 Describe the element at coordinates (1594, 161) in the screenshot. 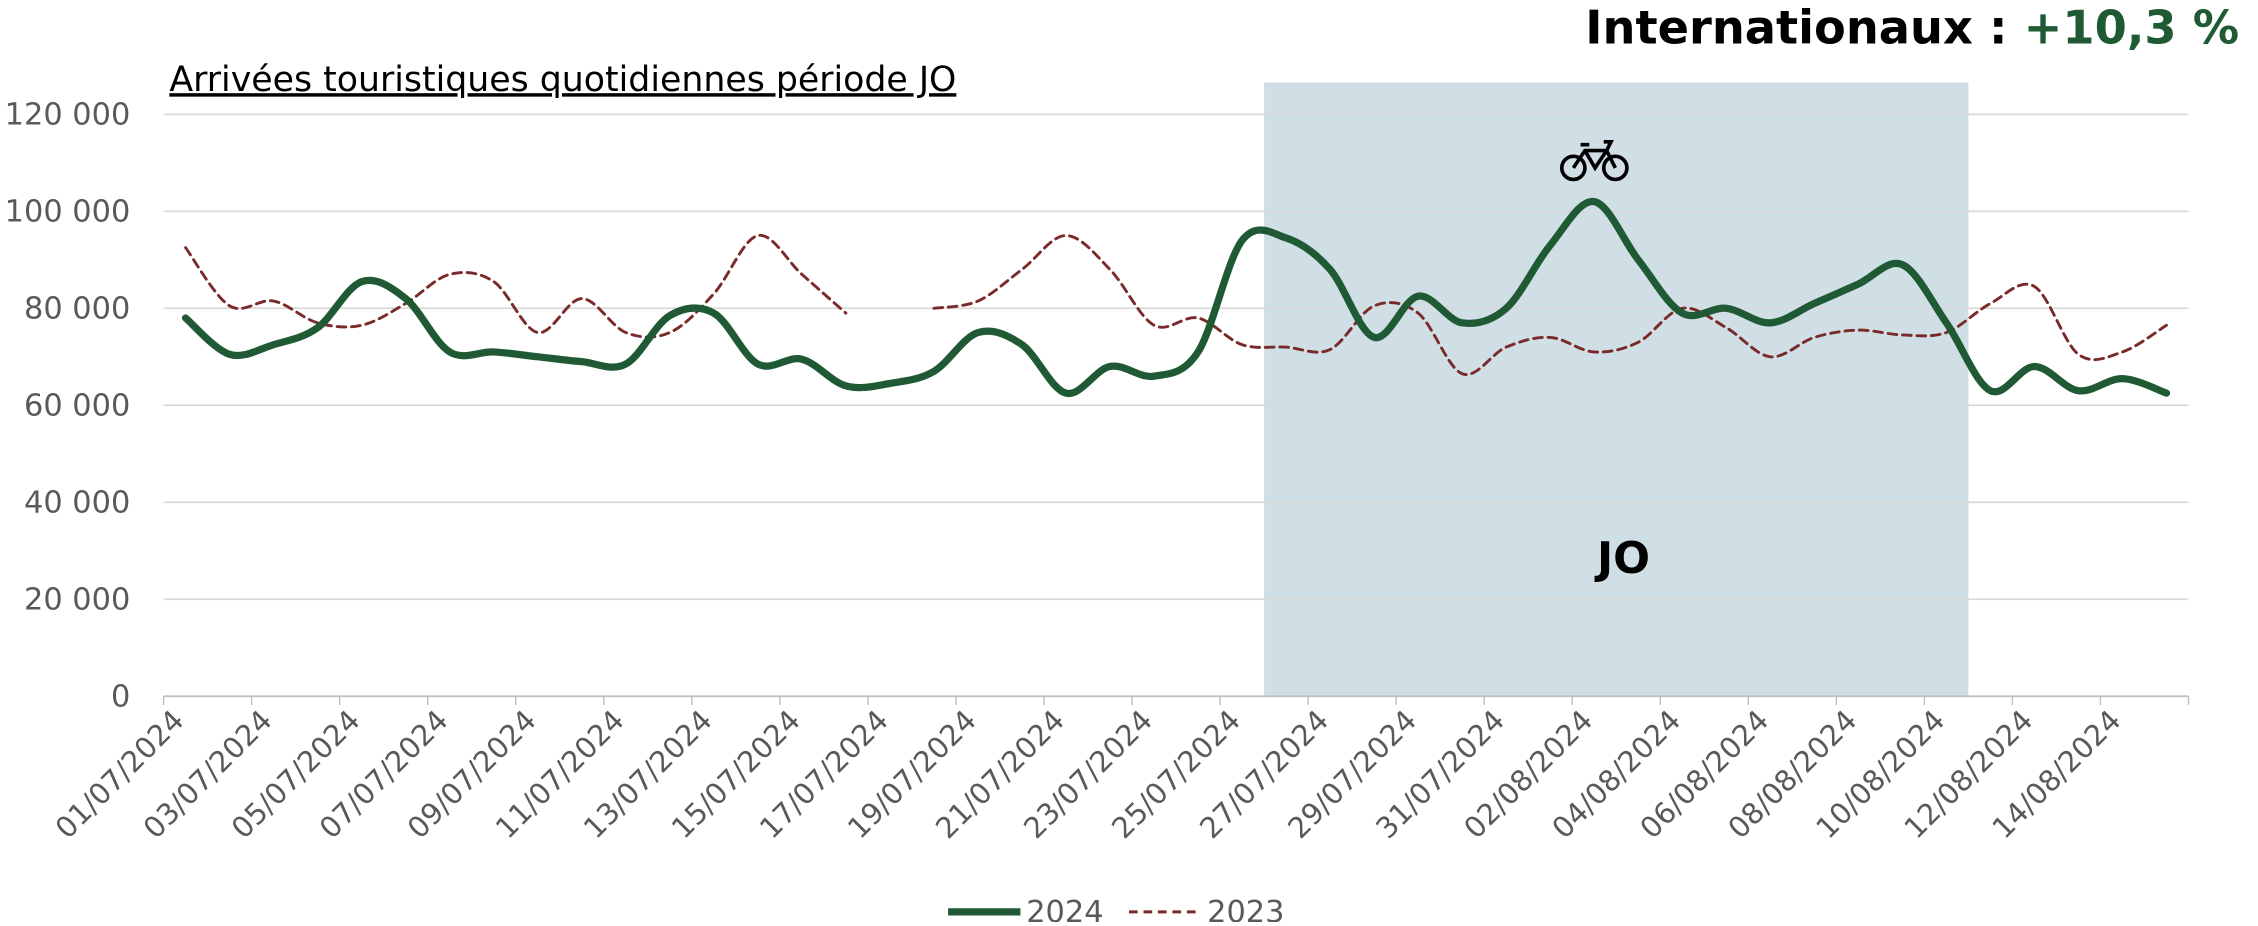

I see `bike-icon` at that location.